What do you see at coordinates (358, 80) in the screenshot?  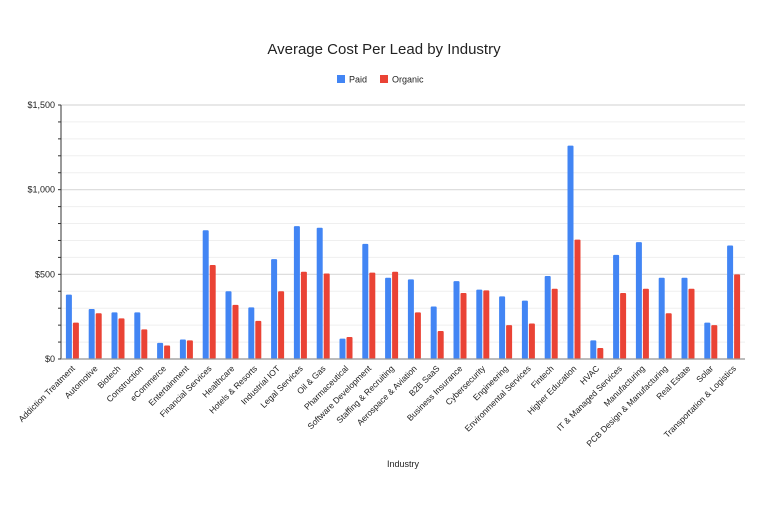 I see `legend-label-paid: Paid` at bounding box center [358, 80].